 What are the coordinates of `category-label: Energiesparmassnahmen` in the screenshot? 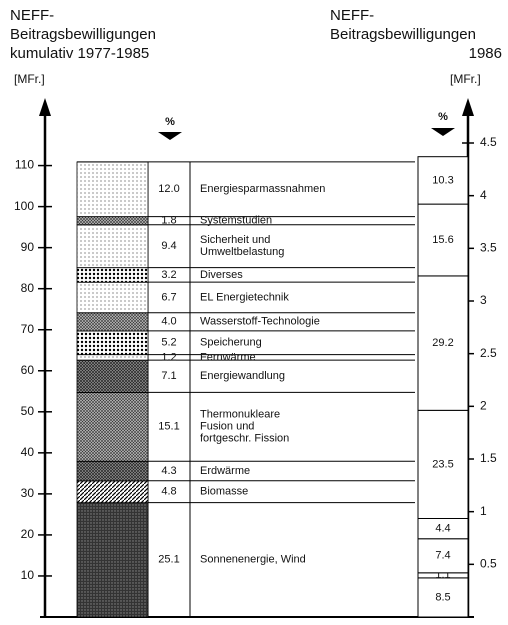 It's located at (262, 189).